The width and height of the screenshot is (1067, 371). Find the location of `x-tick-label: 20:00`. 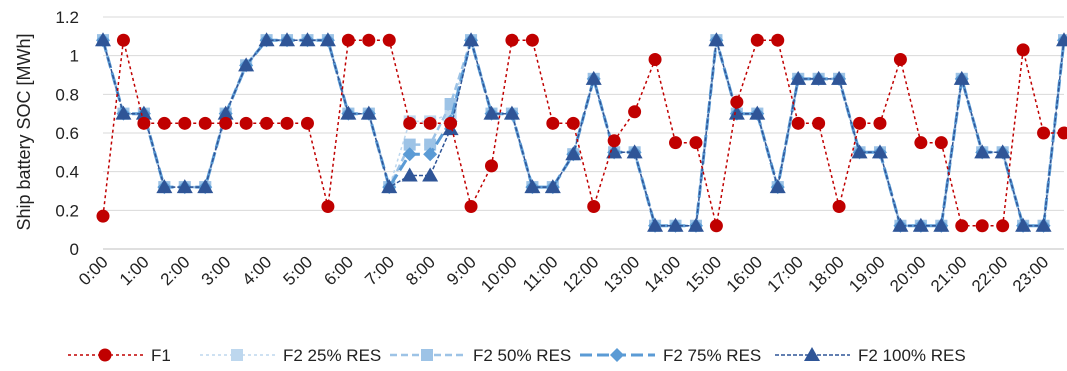

x-tick-label: 20:00 is located at coordinates (908, 274).